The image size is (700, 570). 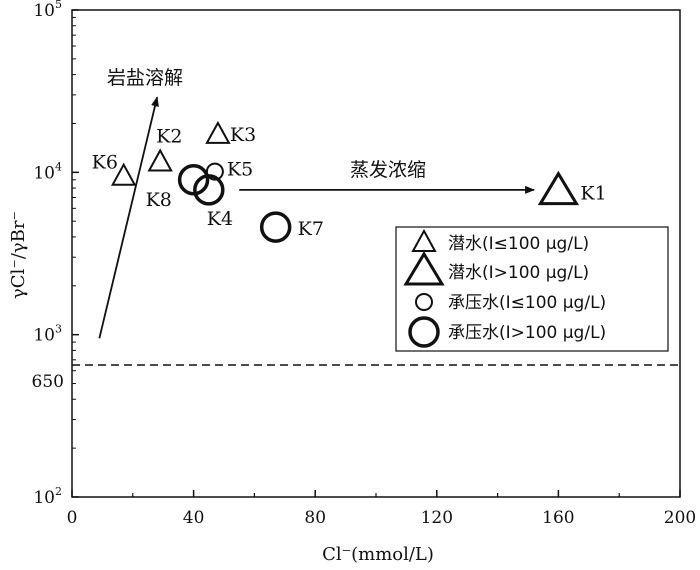 I want to click on x-tick-label: 80, so click(x=315, y=518).